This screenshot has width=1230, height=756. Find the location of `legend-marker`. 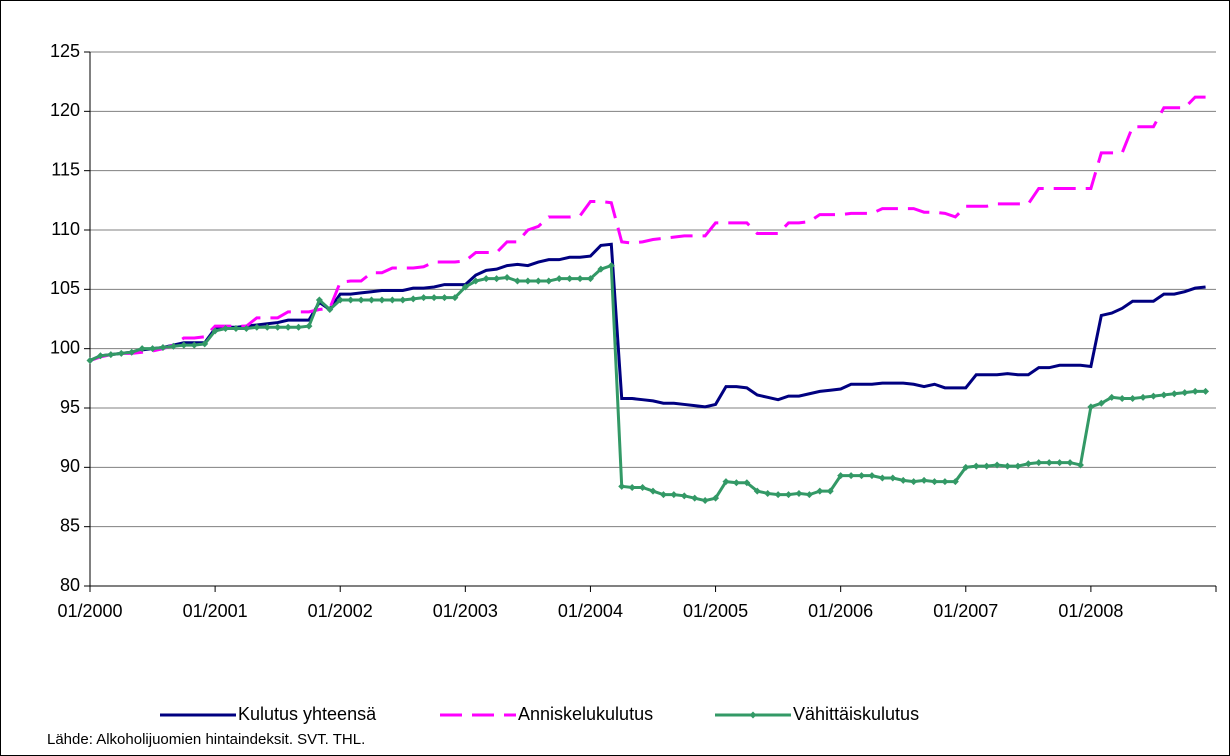

legend-marker is located at coordinates (753, 715).